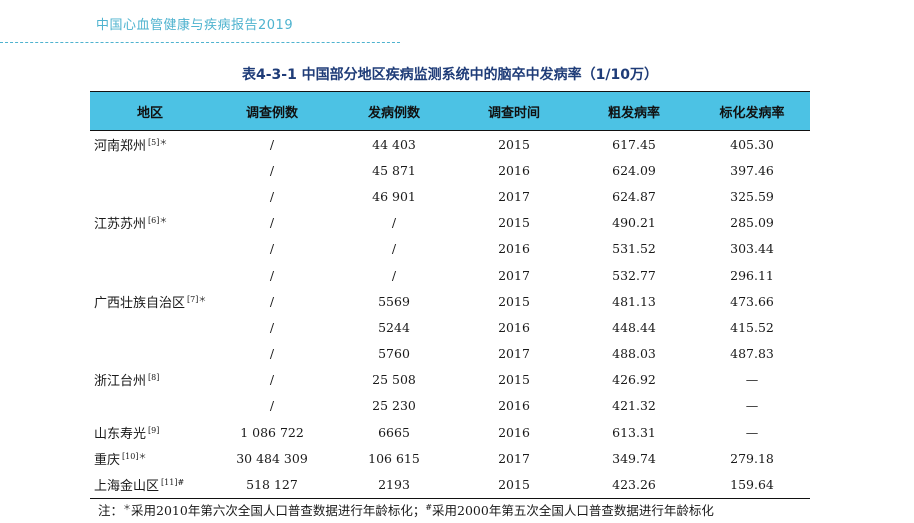 The height and width of the screenshot is (523, 914). I want to click on cell-crude-rate: 488.03, so click(634, 354).